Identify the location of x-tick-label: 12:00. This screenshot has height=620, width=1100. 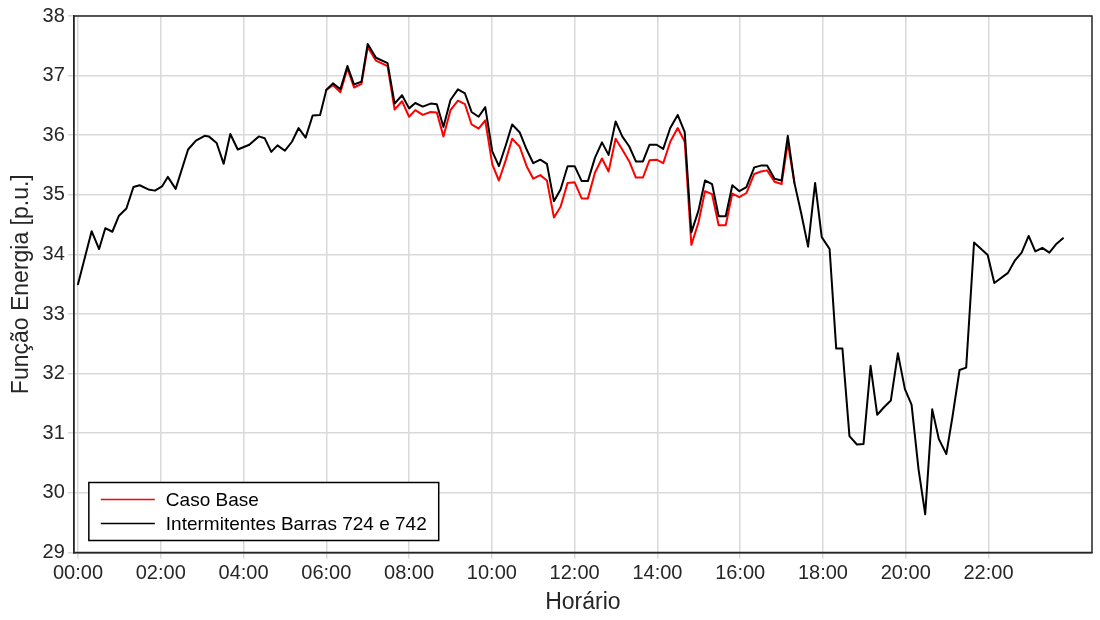
(574, 571).